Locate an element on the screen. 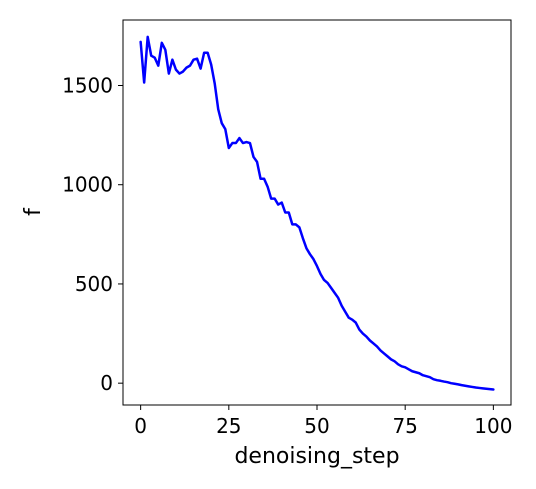  x-tick-label: 25 is located at coordinates (228, 426).